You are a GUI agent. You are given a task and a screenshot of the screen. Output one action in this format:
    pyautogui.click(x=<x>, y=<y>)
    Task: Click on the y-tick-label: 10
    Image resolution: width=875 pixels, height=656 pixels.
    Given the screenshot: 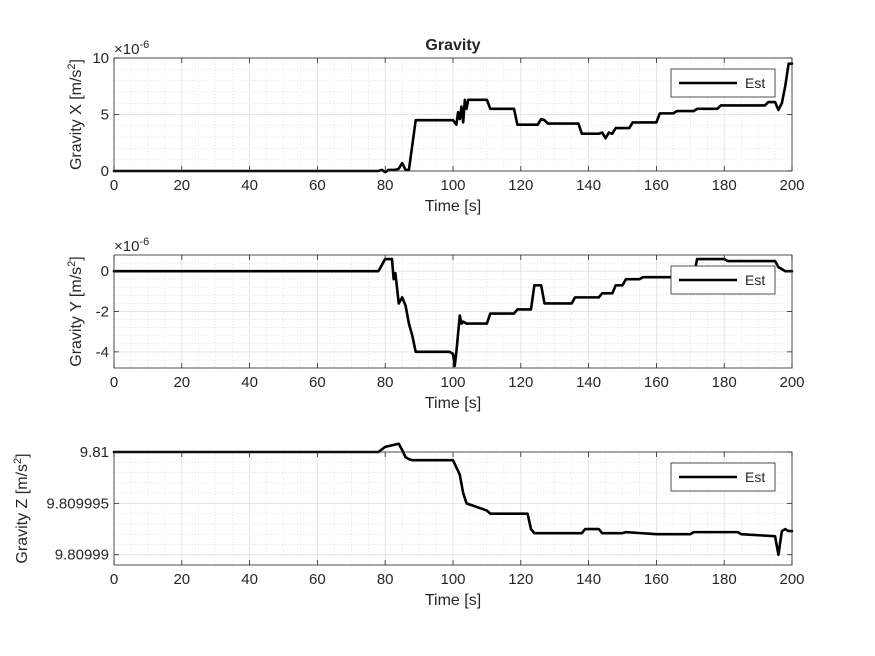 What is the action you would take?
    pyautogui.click(x=100, y=58)
    